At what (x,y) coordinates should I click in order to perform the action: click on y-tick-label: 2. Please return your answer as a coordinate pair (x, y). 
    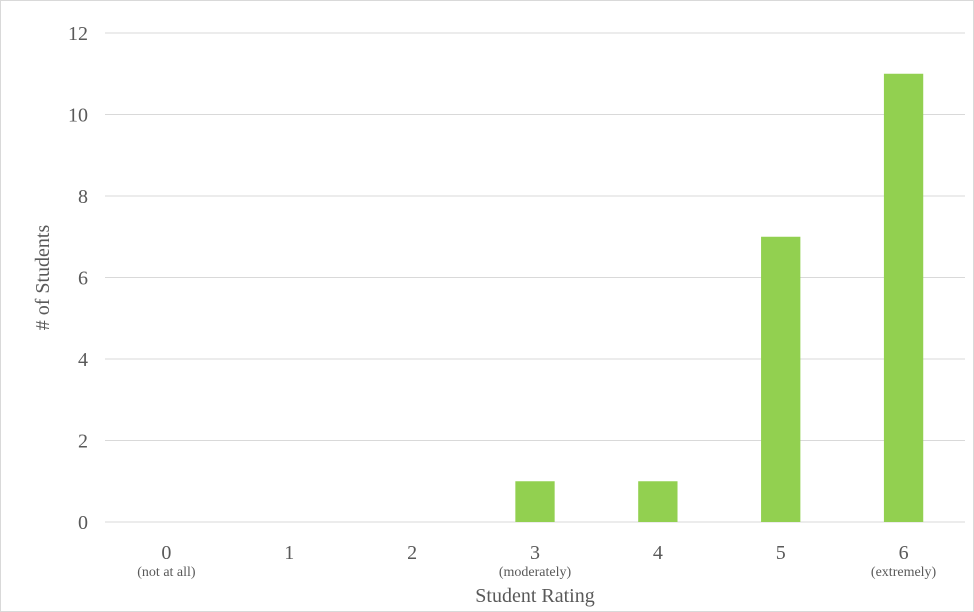
    Looking at the image, I should click on (83, 442).